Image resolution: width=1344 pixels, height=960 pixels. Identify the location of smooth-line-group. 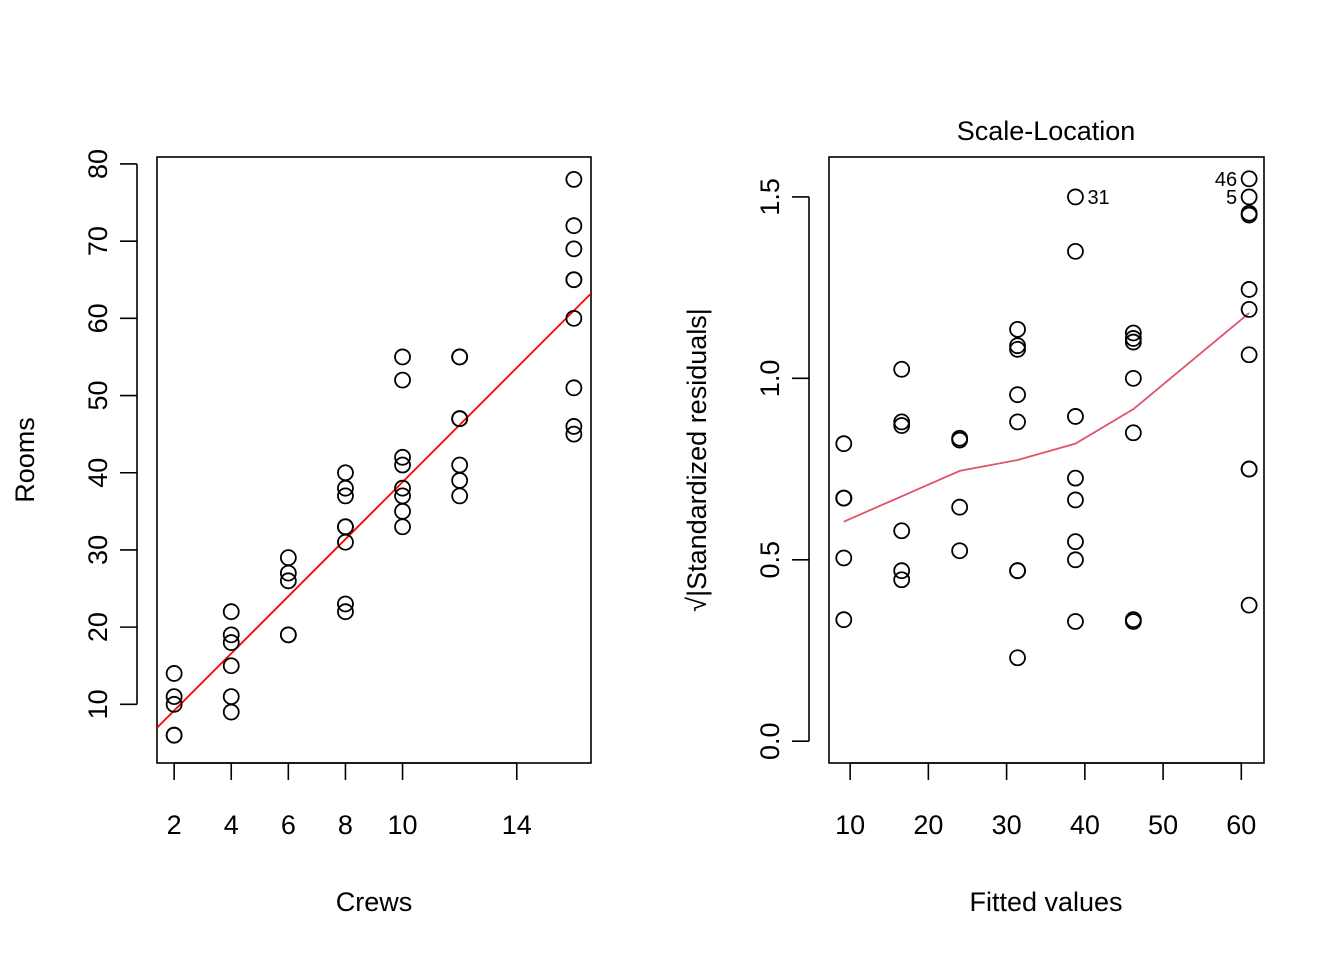
(1046, 417).